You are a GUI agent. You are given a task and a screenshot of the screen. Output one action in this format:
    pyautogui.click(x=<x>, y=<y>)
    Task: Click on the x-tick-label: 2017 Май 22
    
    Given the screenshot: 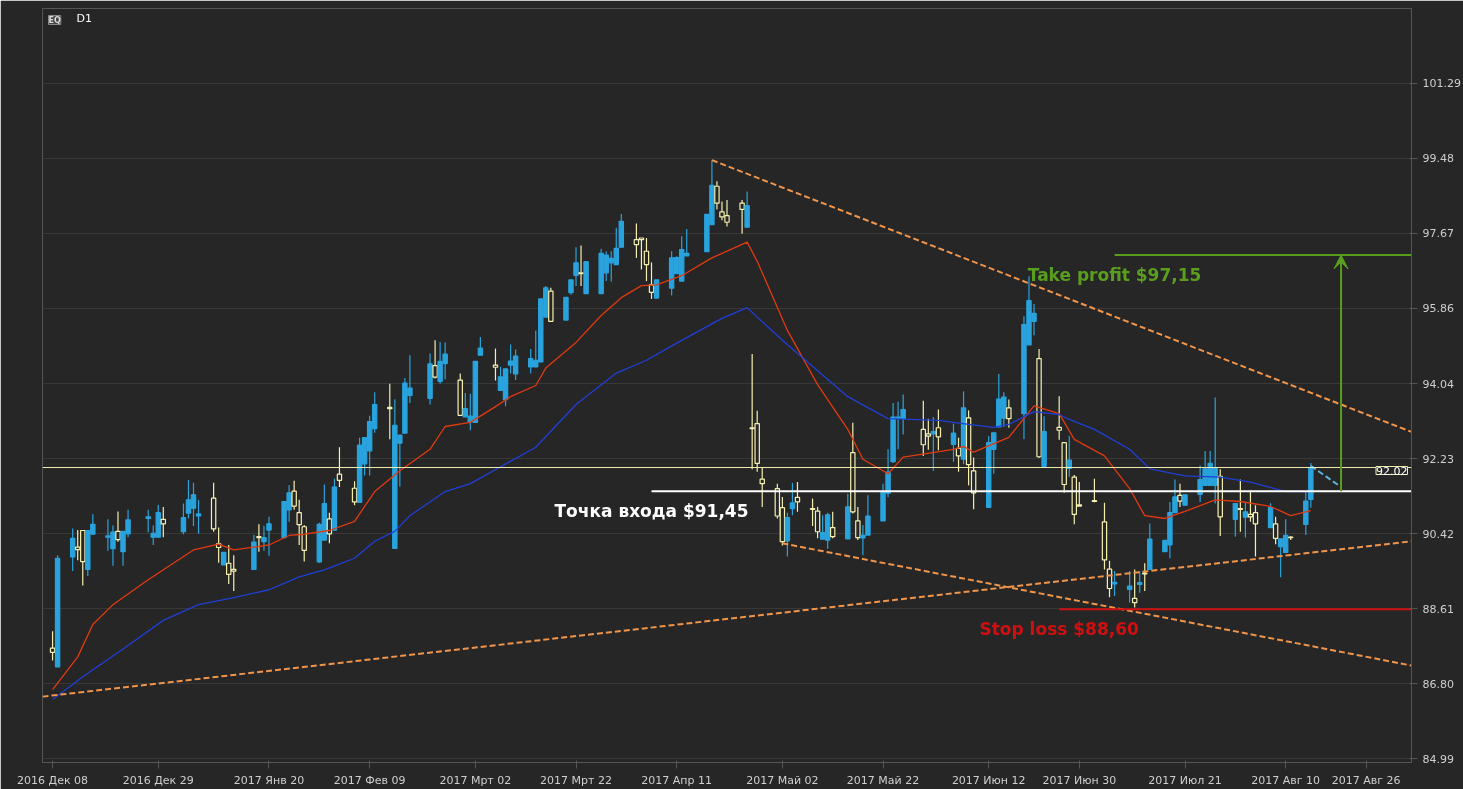 What is the action you would take?
    pyautogui.click(x=883, y=780)
    